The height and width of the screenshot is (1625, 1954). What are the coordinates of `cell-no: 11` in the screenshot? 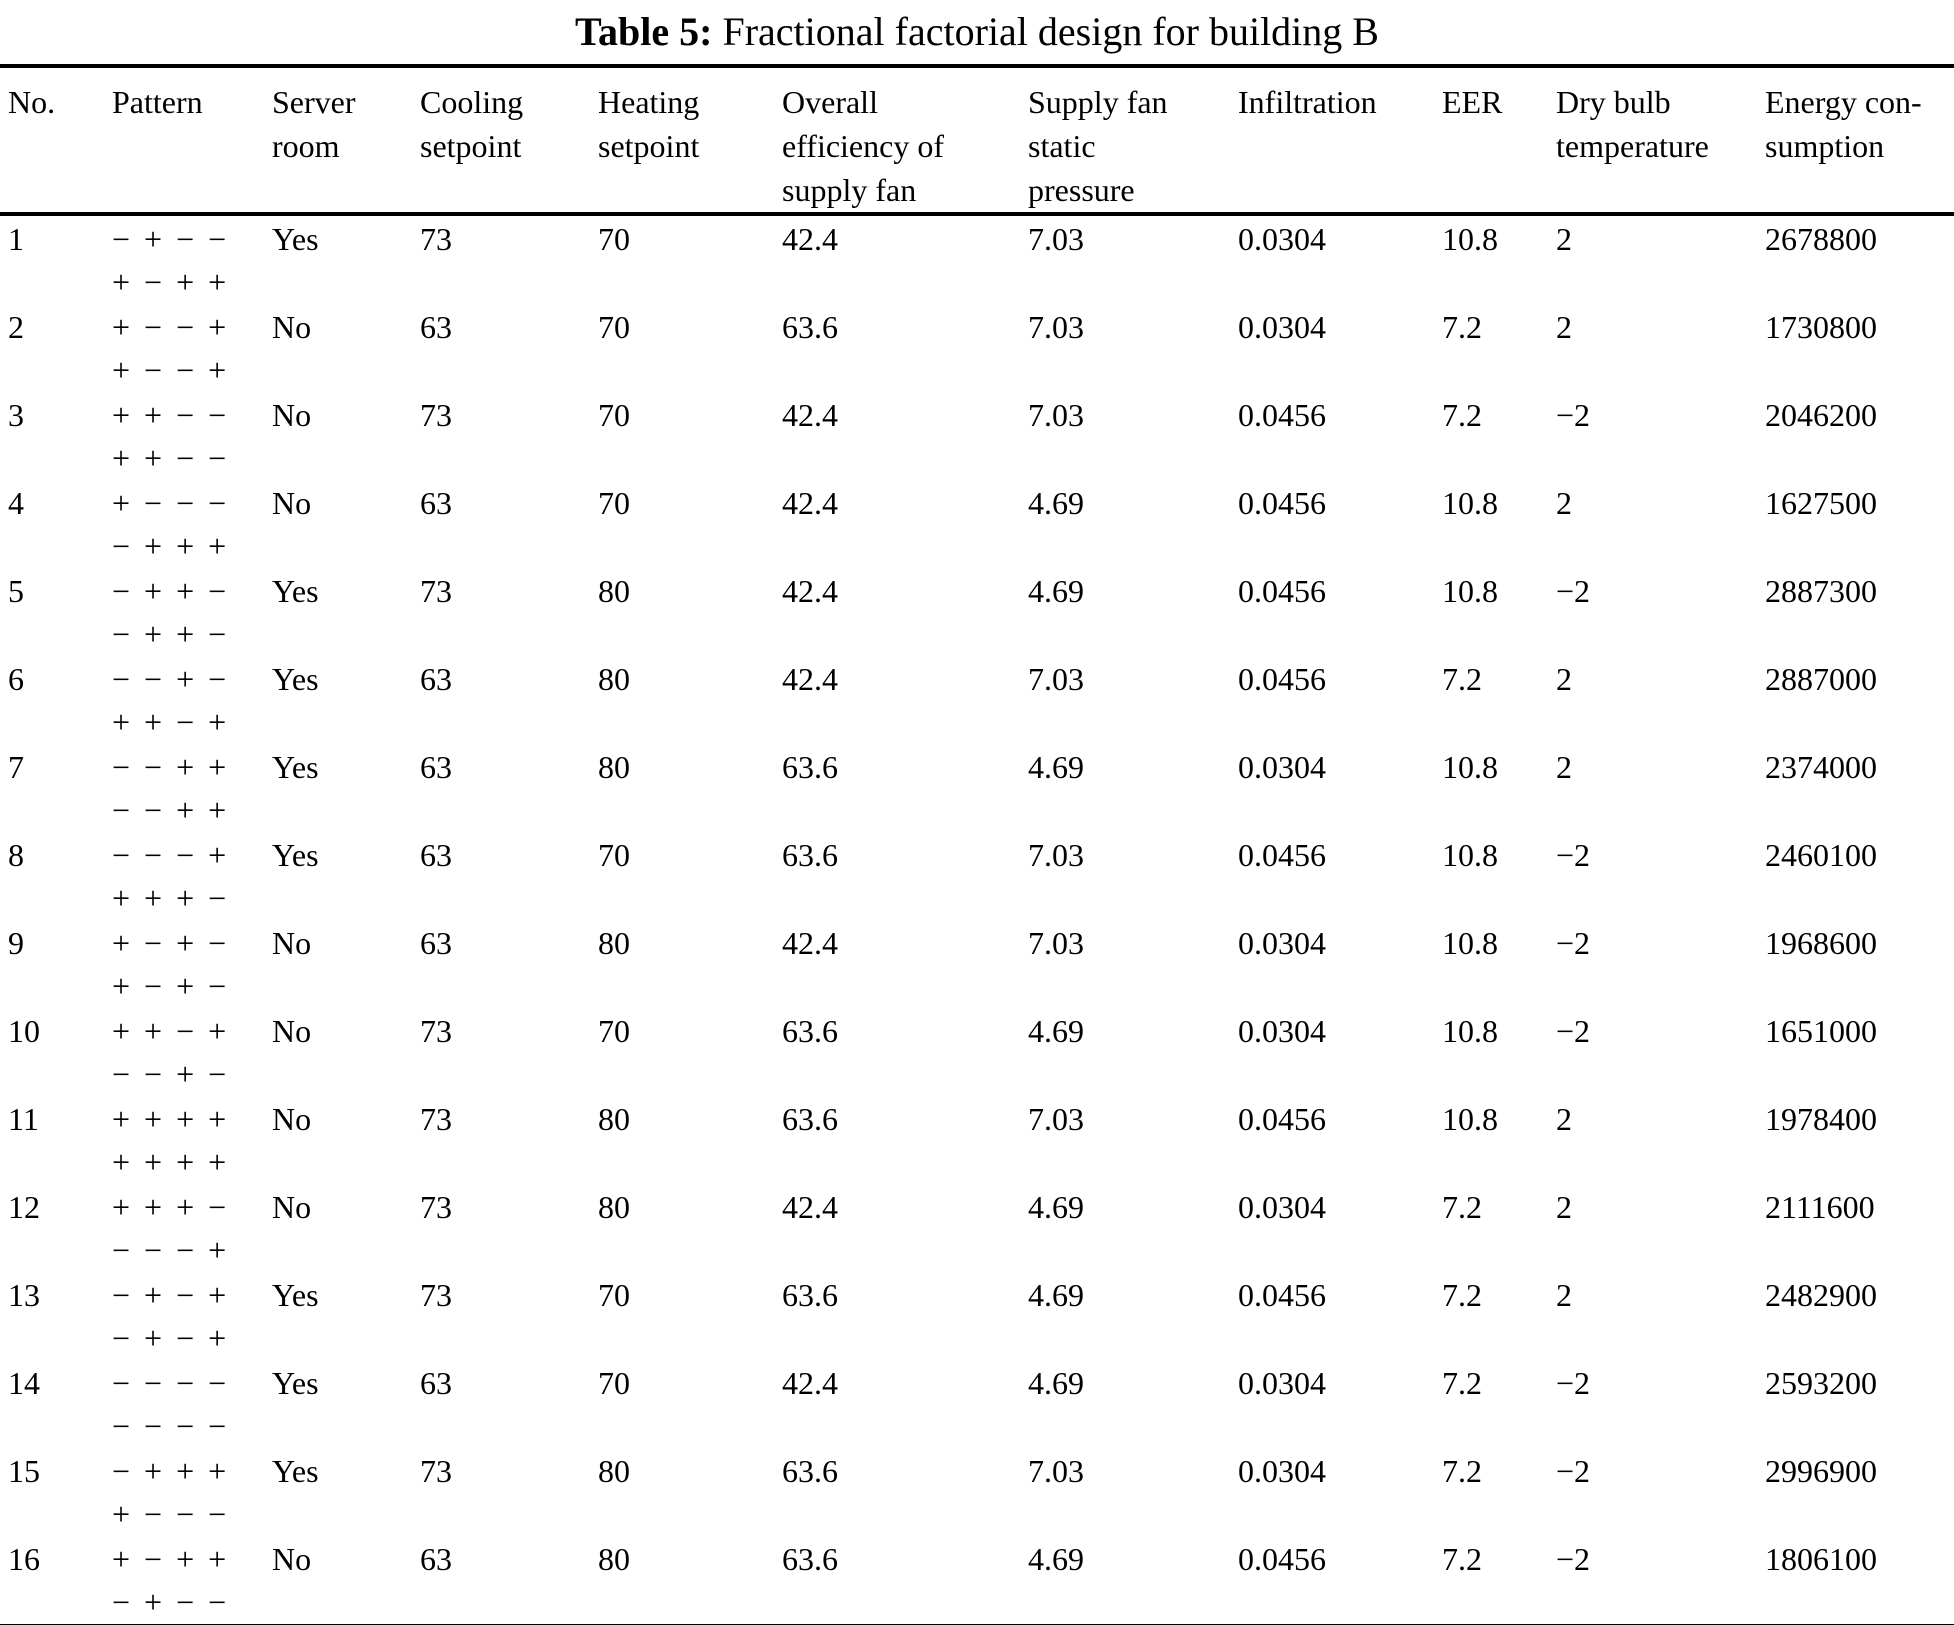 It's located at (23, 1119).